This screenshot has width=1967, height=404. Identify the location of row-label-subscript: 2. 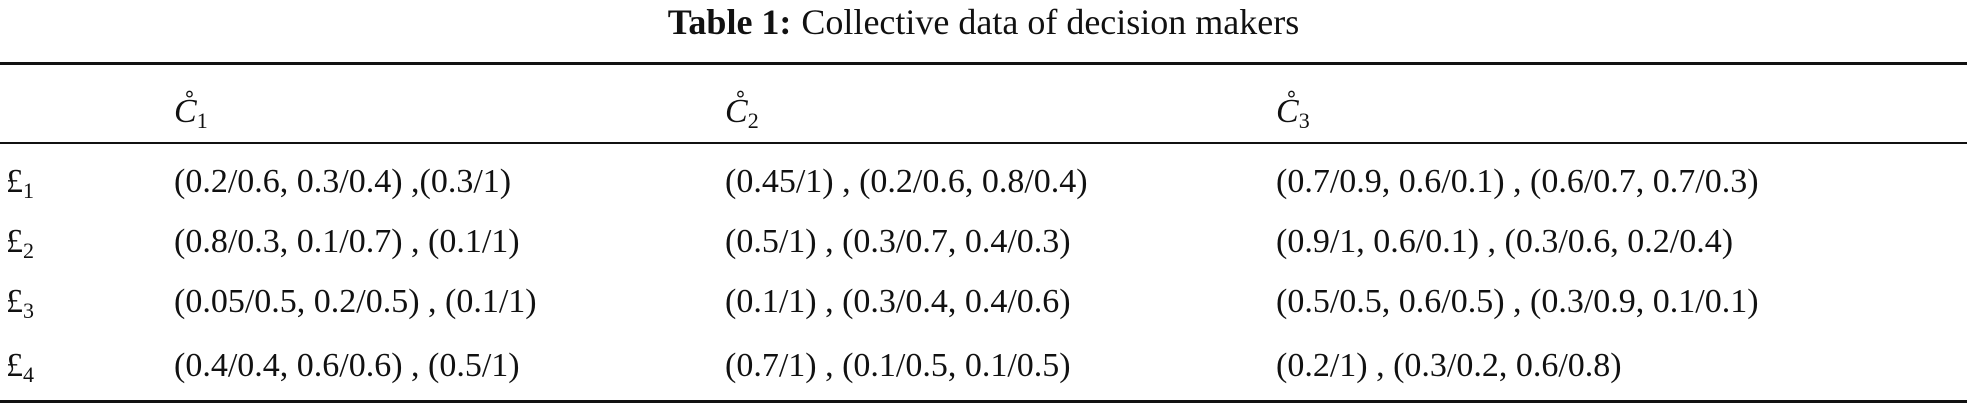
(28, 250).